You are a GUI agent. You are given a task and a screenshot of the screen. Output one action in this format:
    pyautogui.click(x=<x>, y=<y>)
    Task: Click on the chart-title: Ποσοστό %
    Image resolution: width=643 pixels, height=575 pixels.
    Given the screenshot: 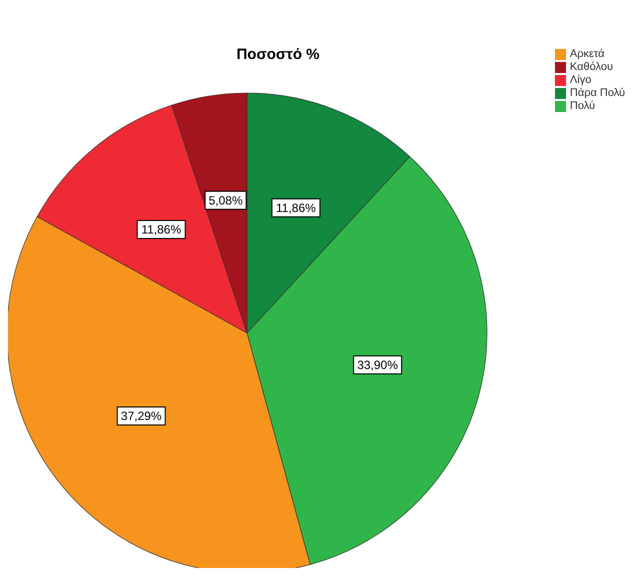 What is the action you would take?
    pyautogui.click(x=278, y=54)
    